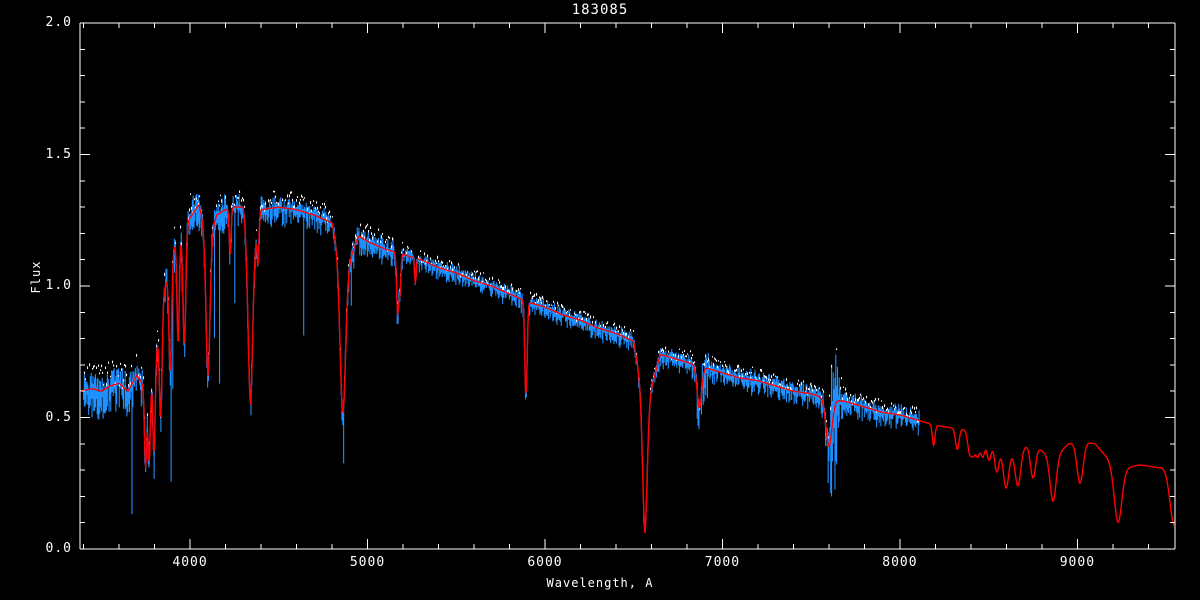 The image size is (1200, 600). Describe the element at coordinates (58, 22) in the screenshot. I see `y-tick-label: 2.0` at that location.